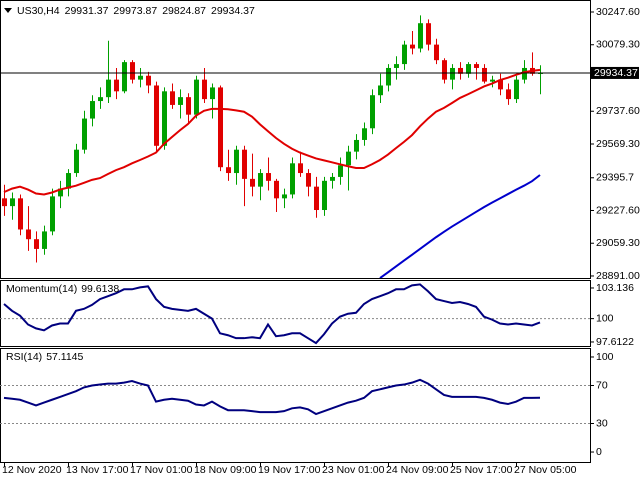  What do you see at coordinates (100, 289) in the screenshot?
I see `indicator-value: 99.6138` at bounding box center [100, 289].